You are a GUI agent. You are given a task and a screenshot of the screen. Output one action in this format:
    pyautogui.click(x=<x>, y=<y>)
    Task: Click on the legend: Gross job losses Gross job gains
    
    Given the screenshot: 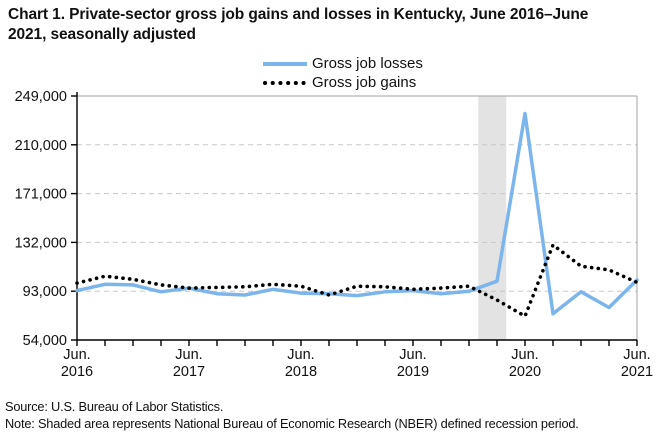 What is the action you would take?
    pyautogui.click(x=342, y=73)
    